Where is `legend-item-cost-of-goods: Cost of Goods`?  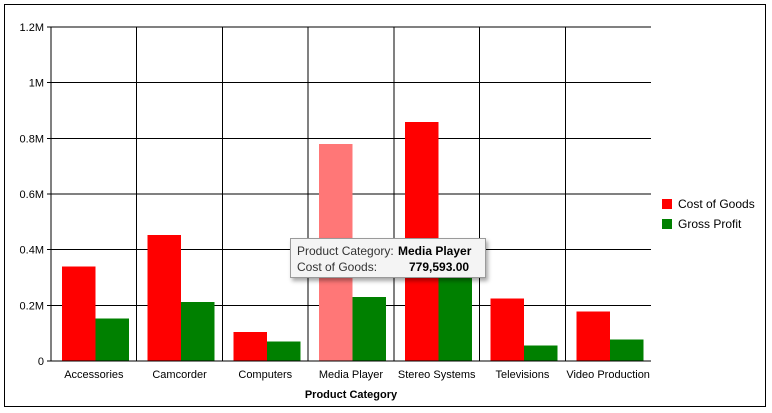 legend-item-cost-of-goods: Cost of Goods is located at coordinates (708, 204).